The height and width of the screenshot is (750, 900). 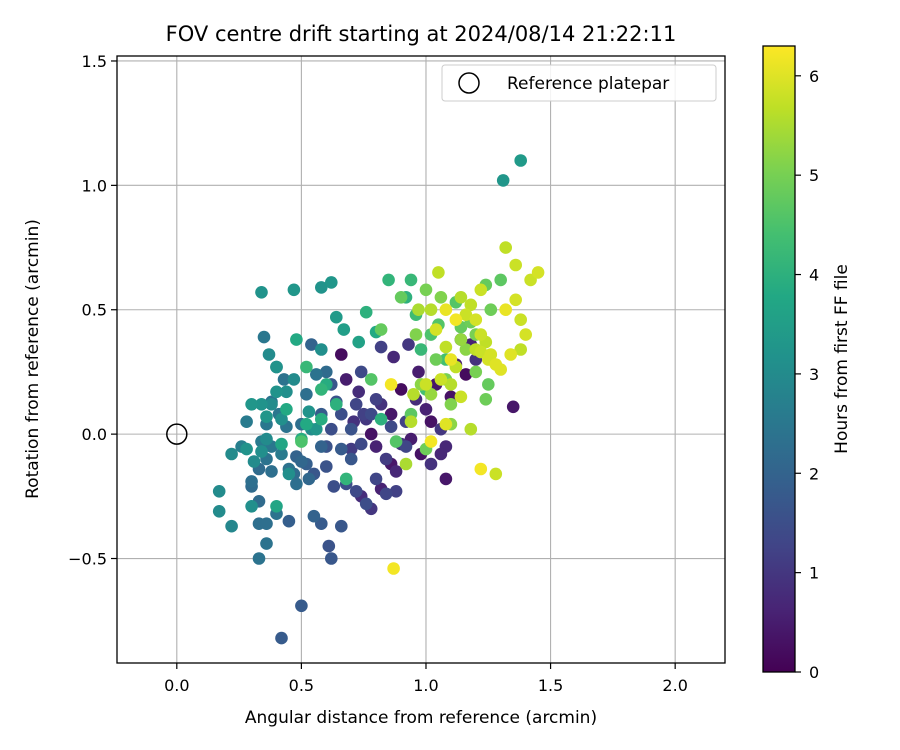 What do you see at coordinates (87, 559) in the screenshot?
I see `y-tick-label: −0.5` at bounding box center [87, 559].